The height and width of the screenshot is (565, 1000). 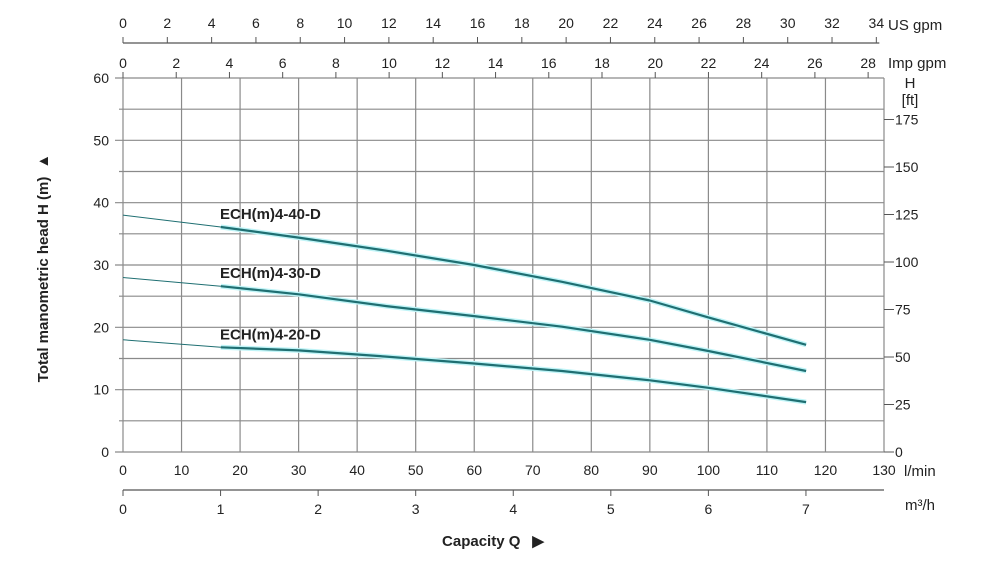 I want to click on ft-axis-title: H, so click(x=910, y=83).